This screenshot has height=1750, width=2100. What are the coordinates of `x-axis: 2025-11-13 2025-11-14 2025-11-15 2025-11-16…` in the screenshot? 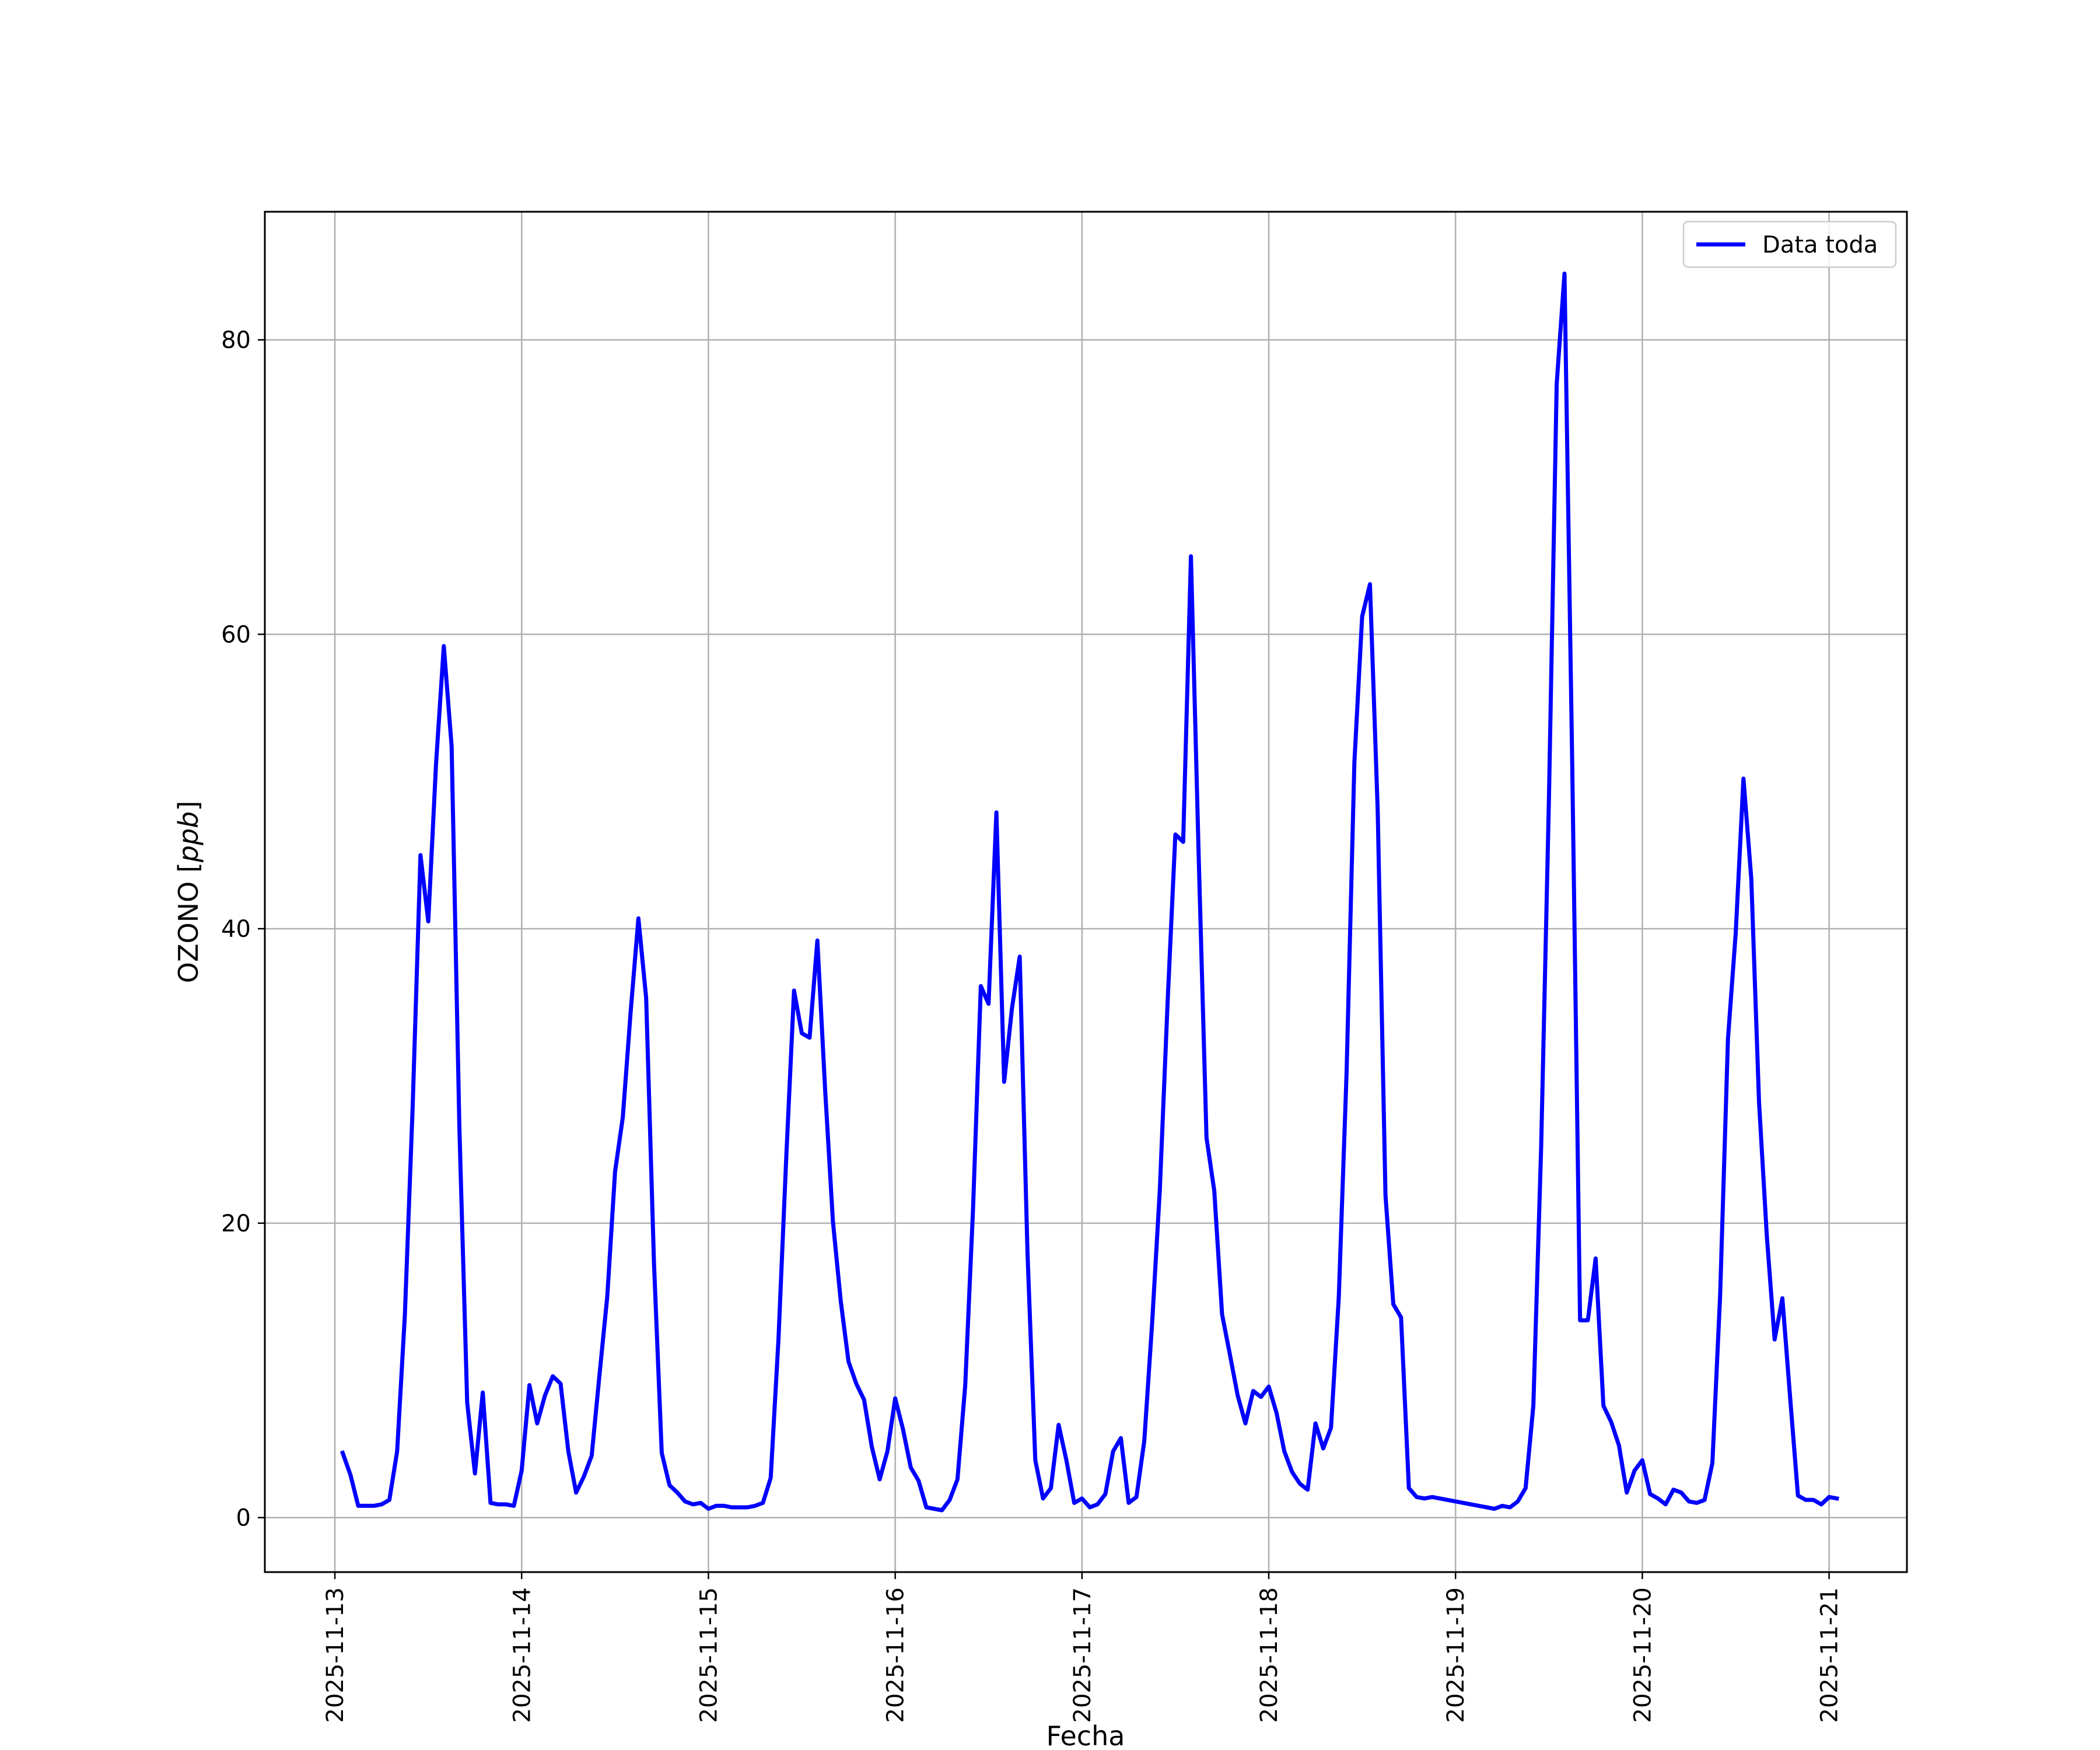 It's located at (1082, 1647).